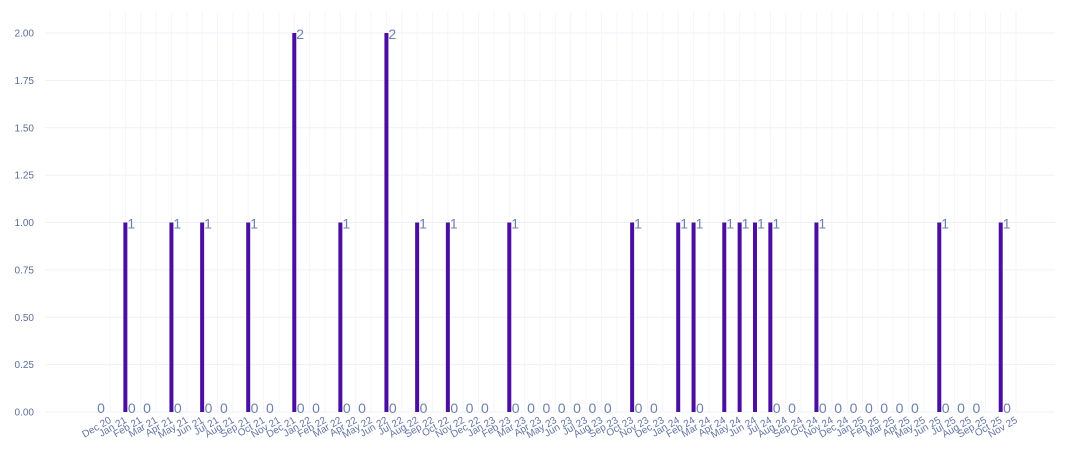  Describe the element at coordinates (25, 365) in the screenshot. I see `y-tick-label: 0.25` at that location.